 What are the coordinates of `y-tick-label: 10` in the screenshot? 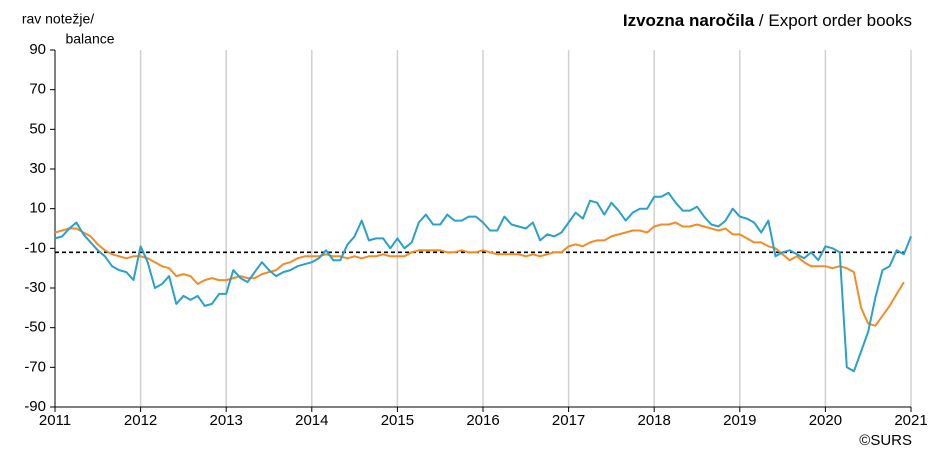 It's located at (37, 208).